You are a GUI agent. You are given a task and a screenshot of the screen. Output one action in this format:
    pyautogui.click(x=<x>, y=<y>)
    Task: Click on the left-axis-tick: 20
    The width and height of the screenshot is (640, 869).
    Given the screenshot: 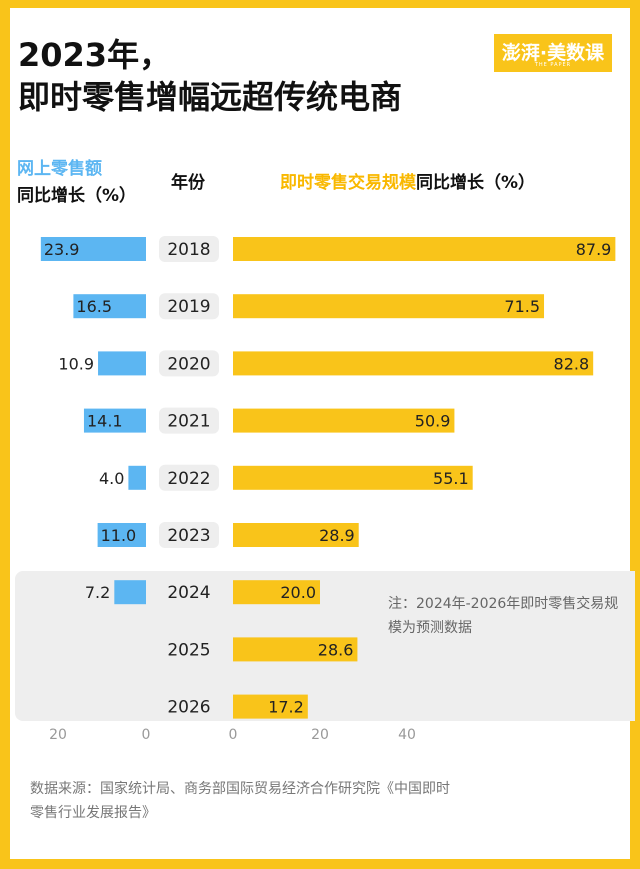 What is the action you would take?
    pyautogui.click(x=58, y=735)
    